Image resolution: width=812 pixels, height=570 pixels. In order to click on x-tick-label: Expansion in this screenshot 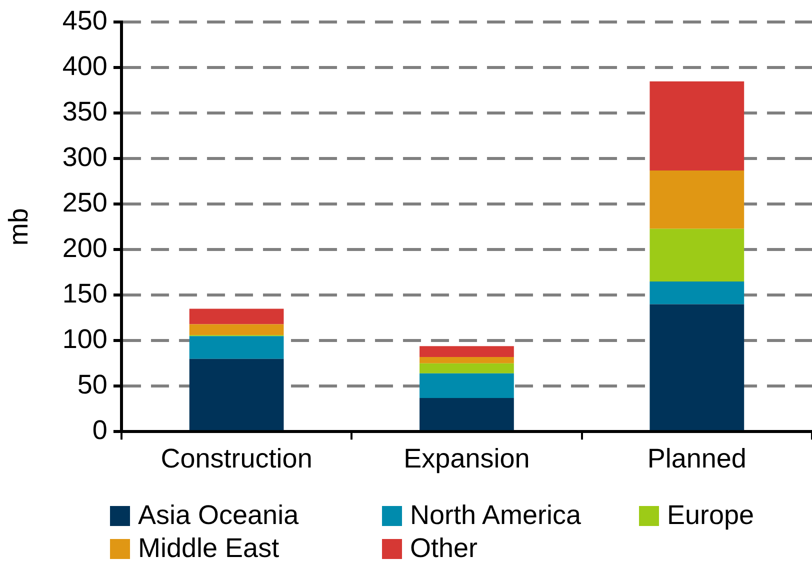, I will do `click(467, 458)`.